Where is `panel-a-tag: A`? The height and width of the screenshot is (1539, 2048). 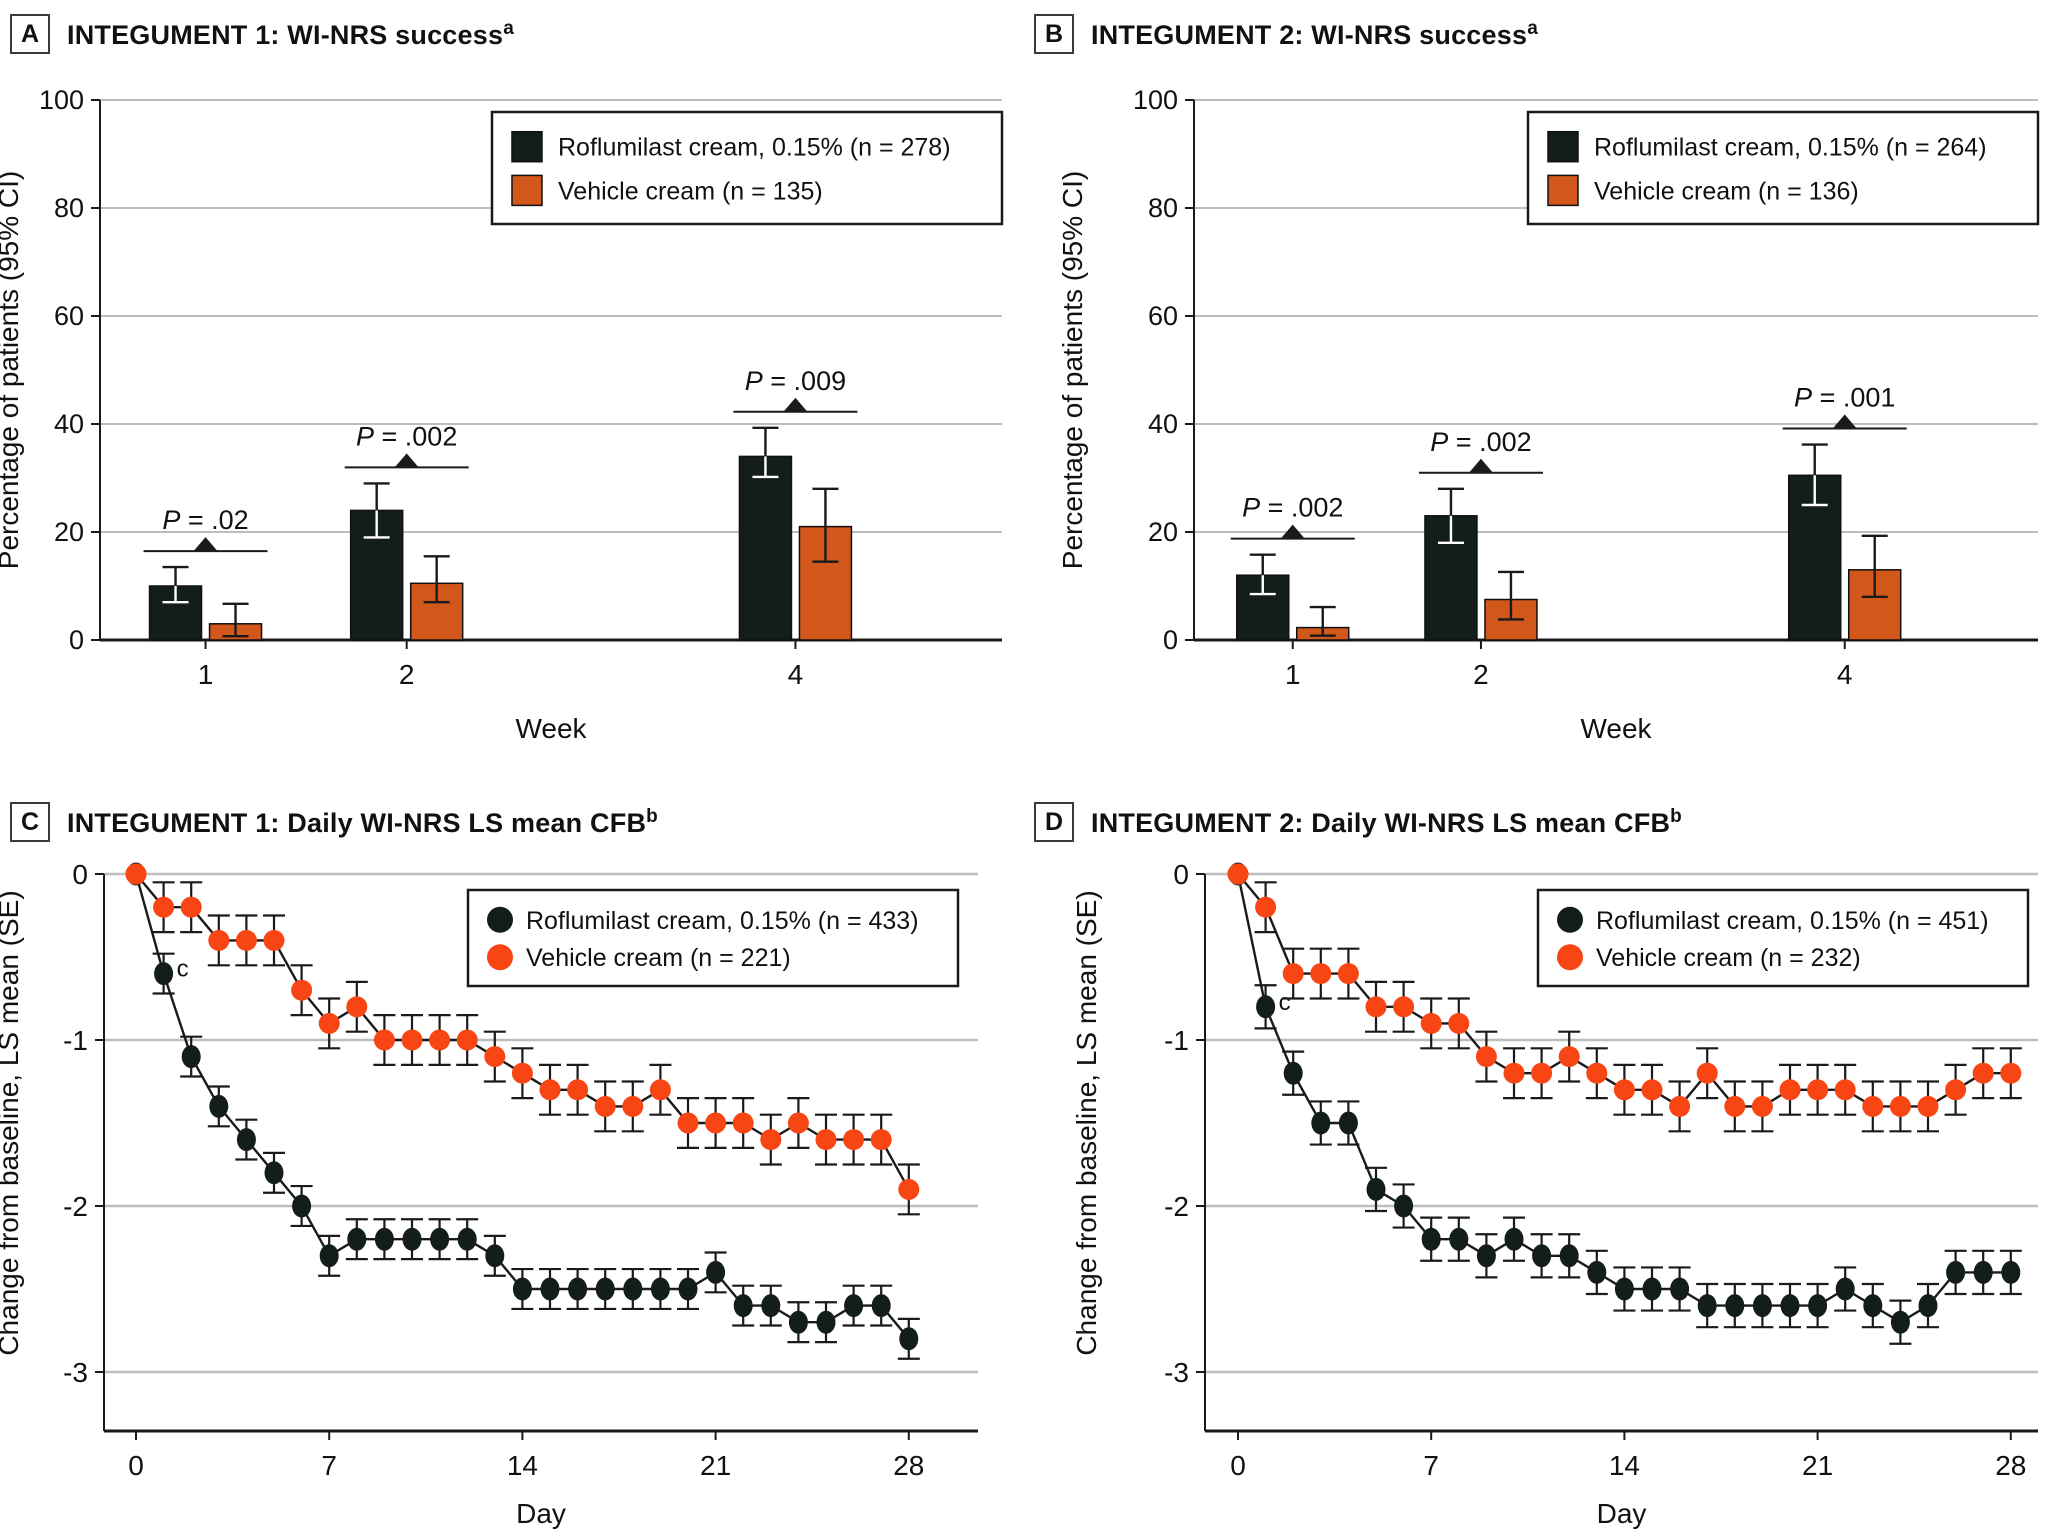
panel-a-tag: A is located at coordinates (30, 34).